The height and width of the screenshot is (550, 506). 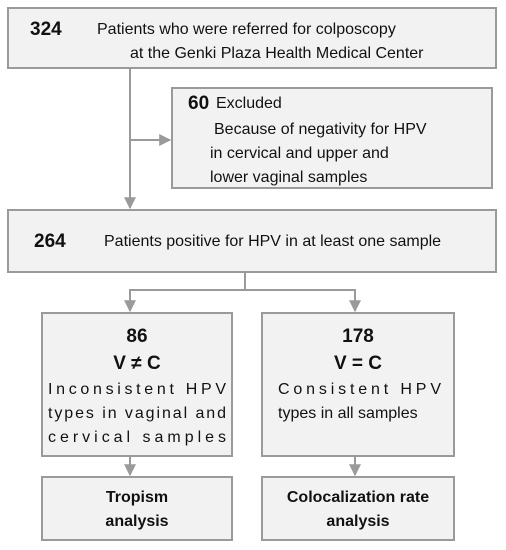 I want to click on label: Tropism, so click(x=137, y=497).